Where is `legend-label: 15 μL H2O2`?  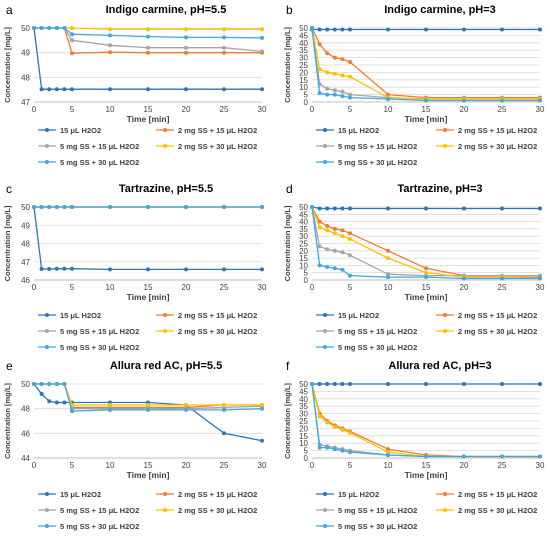
legend-label: 15 μL H2O2 is located at coordinates (358, 130).